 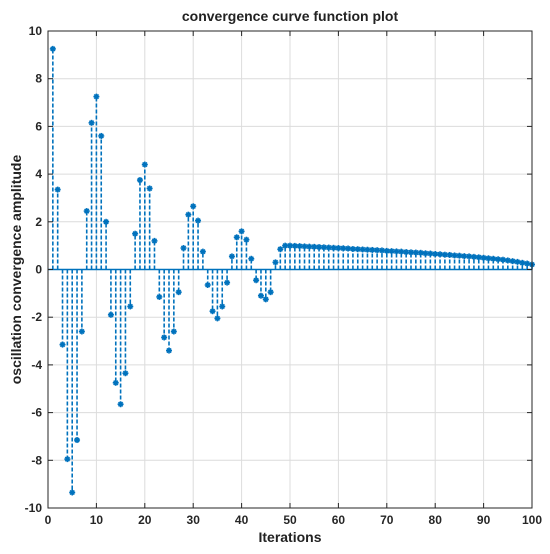 What do you see at coordinates (436, 520) in the screenshot?
I see `x-tick-label: 80` at bounding box center [436, 520].